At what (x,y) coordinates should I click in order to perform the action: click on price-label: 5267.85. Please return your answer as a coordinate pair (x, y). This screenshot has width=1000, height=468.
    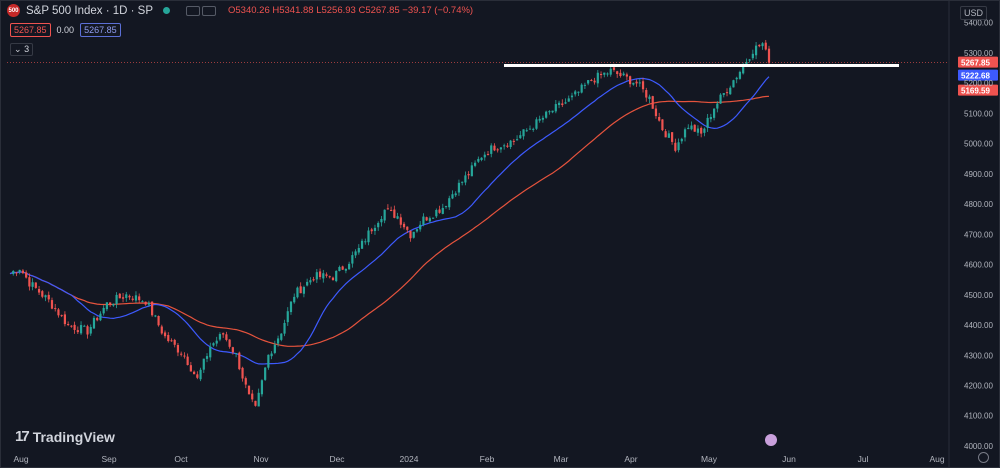
    Looking at the image, I should click on (975, 63).